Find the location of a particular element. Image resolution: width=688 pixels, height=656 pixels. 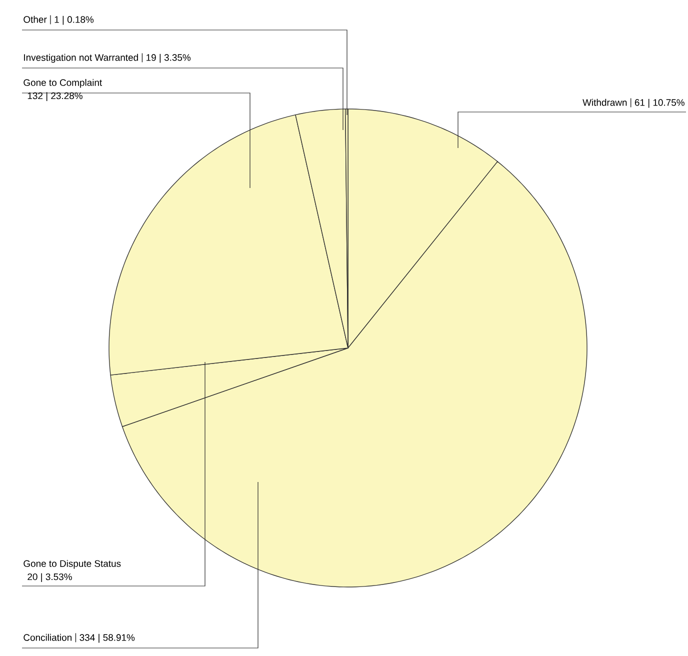

data-label: 132 | 23.28% is located at coordinates (55, 97).